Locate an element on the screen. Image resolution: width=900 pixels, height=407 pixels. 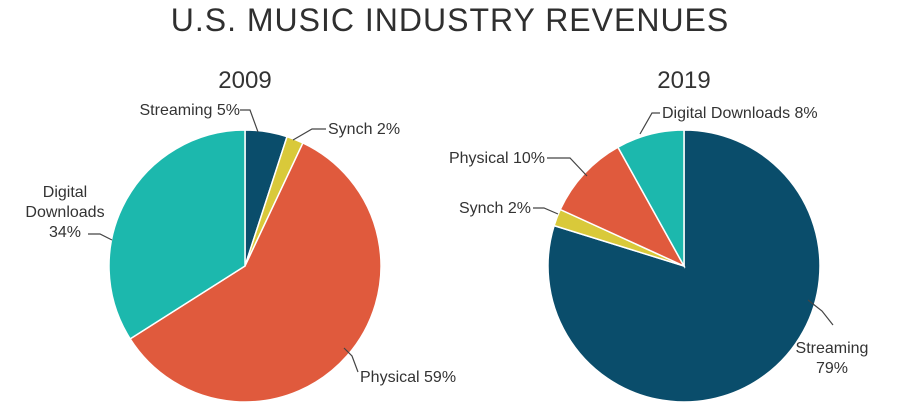
slice-label-physical: Physical 10% is located at coordinates (497, 158).